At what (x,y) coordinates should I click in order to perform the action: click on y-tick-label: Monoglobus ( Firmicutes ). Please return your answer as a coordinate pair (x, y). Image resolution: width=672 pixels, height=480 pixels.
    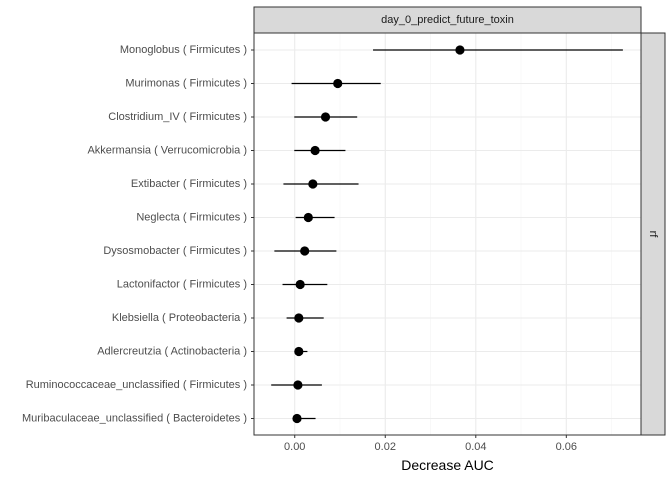
    Looking at the image, I should click on (183, 50).